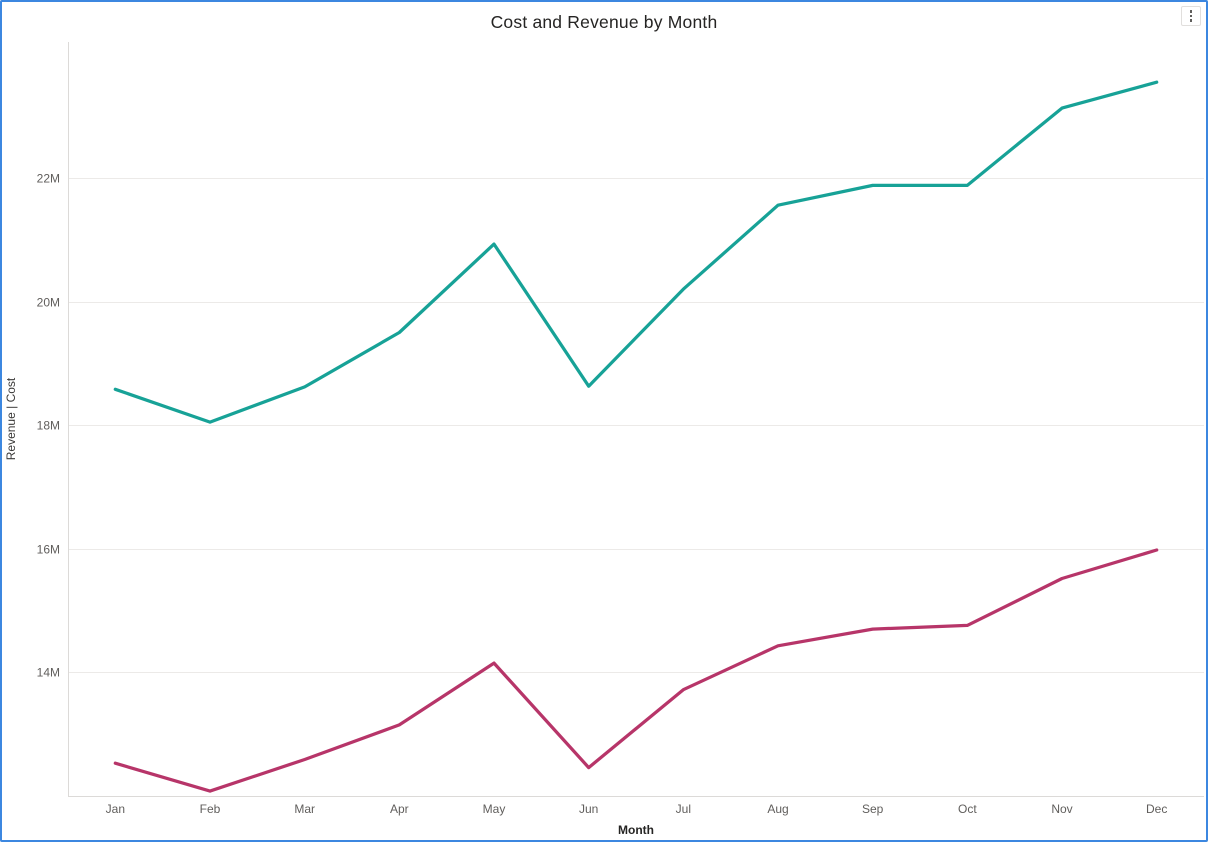 This screenshot has width=1208, height=842. What do you see at coordinates (48, 179) in the screenshot?
I see `y-axis-tick-label: 22M` at bounding box center [48, 179].